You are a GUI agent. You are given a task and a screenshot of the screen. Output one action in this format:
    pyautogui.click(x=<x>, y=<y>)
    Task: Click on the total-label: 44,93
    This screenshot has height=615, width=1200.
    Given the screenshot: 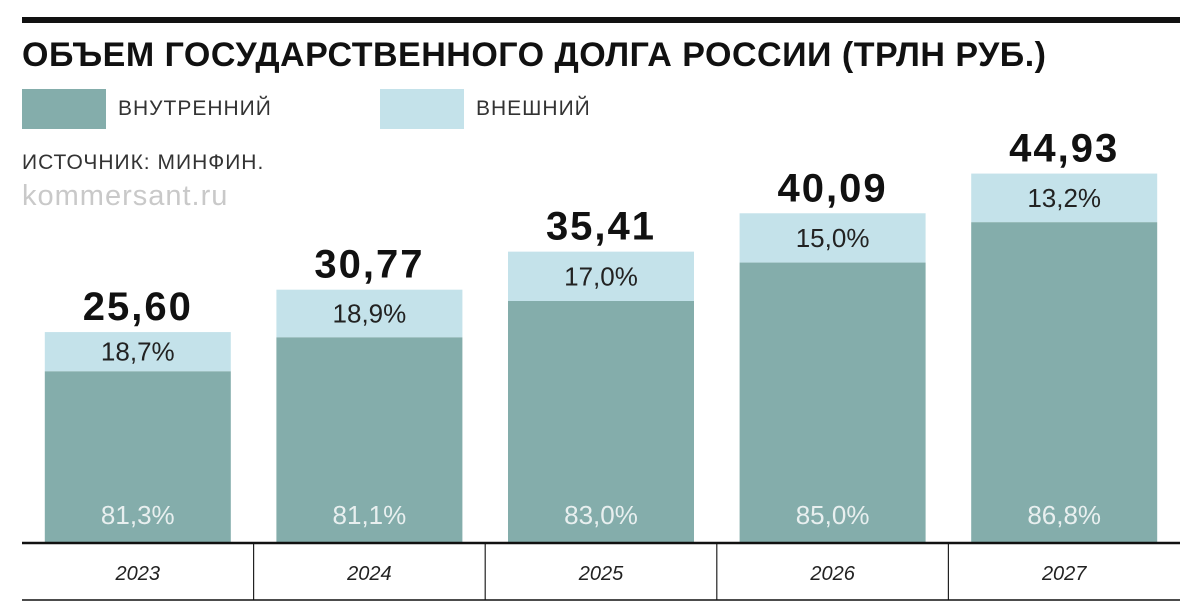 What is the action you would take?
    pyautogui.click(x=1064, y=149)
    